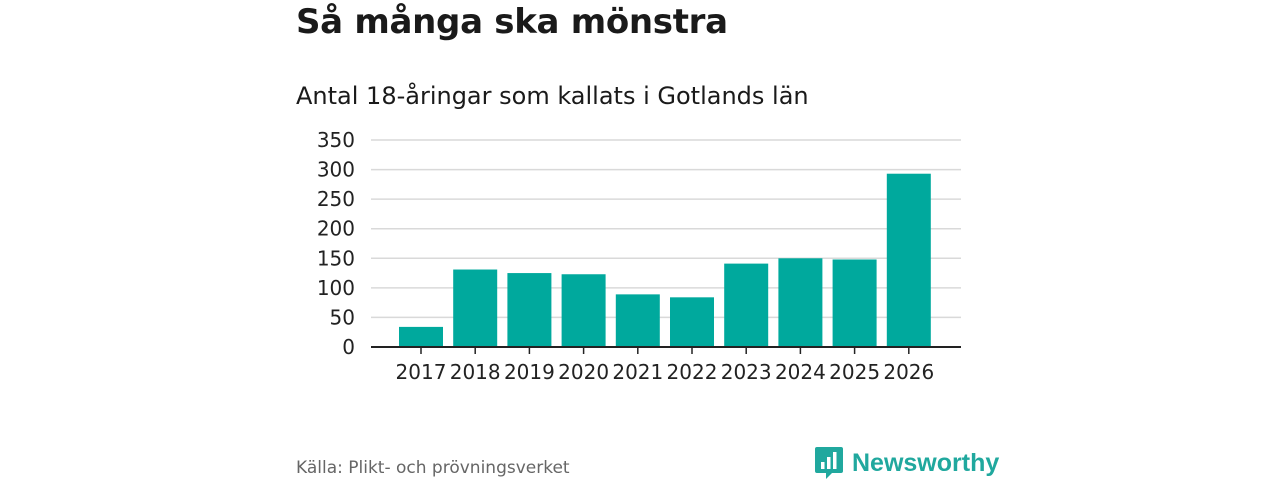  Describe the element at coordinates (854, 372) in the screenshot. I see `x-tick-label: 2025` at that location.